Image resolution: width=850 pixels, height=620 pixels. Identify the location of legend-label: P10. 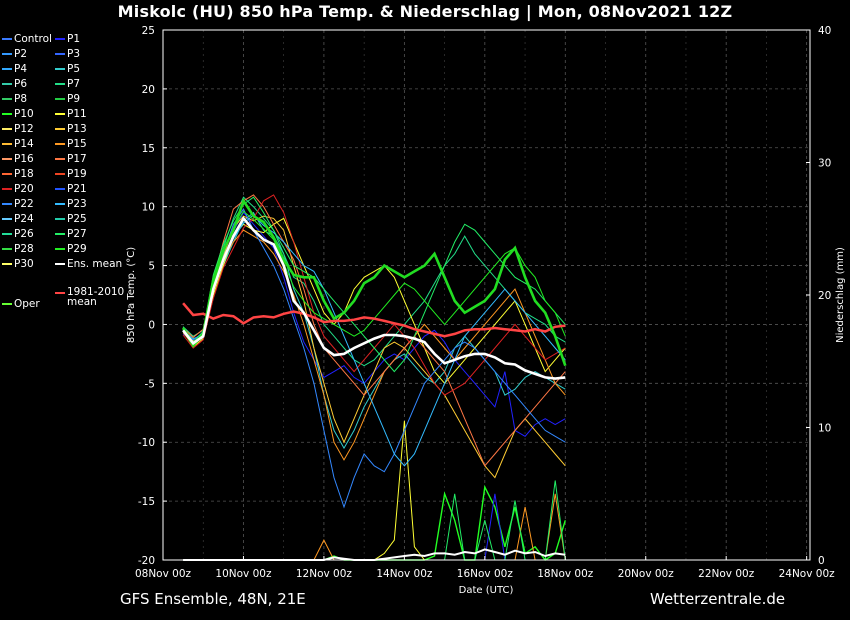
(24, 114).